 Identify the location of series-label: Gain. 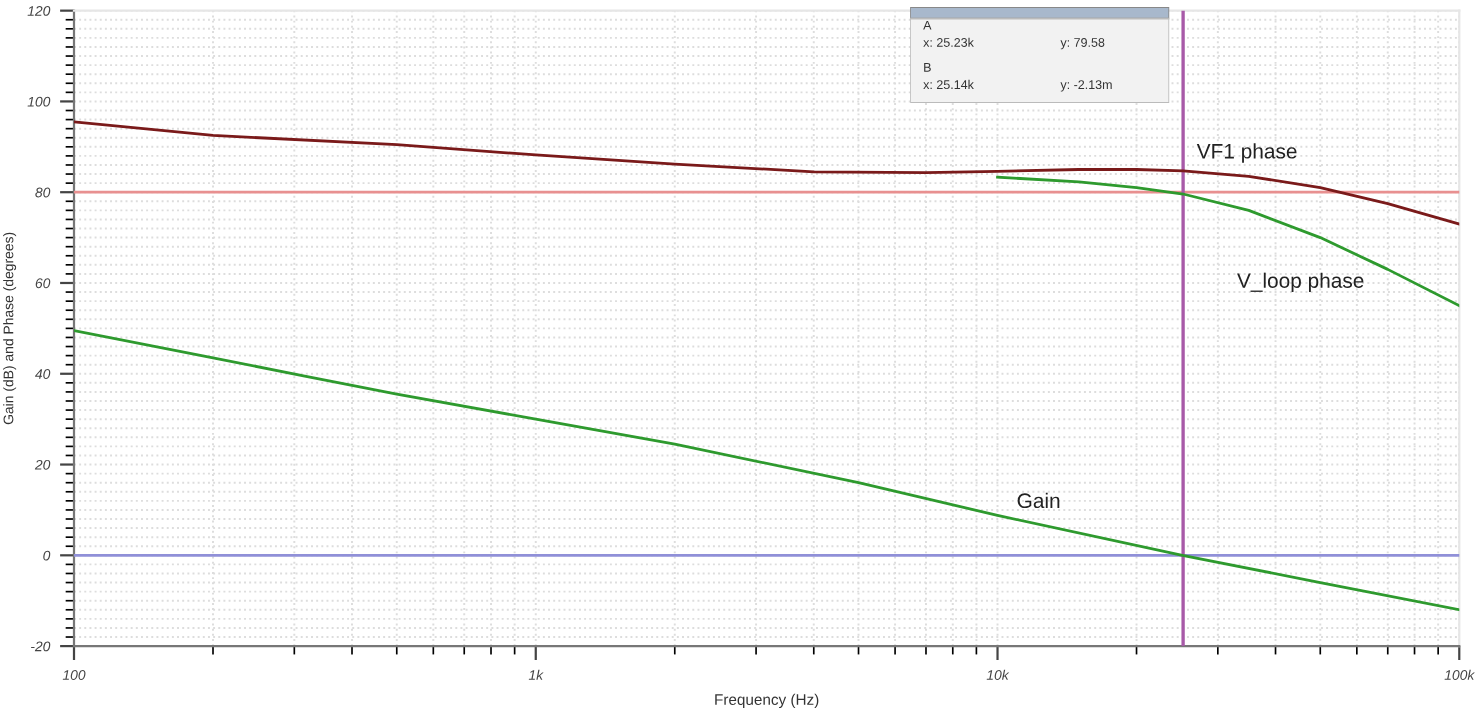
(1038, 500).